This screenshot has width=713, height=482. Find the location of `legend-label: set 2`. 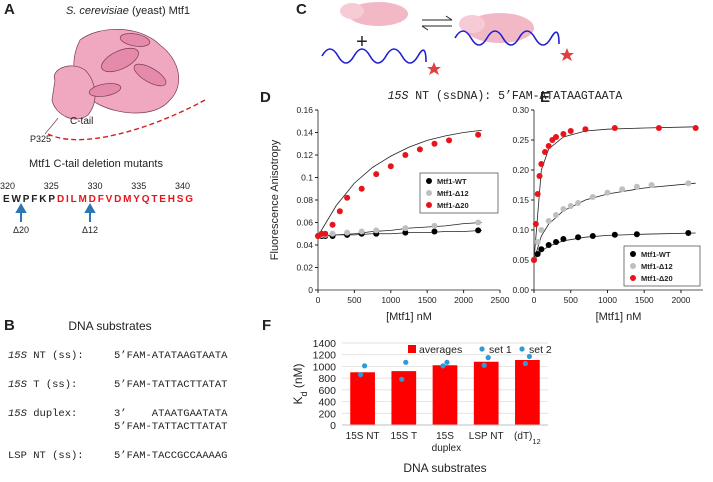

legend-label: set 2 is located at coordinates (540, 350).